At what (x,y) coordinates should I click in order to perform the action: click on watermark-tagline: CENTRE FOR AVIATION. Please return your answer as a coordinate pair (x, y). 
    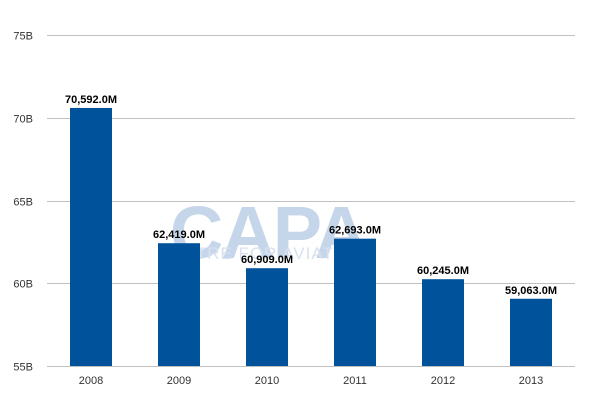
    Looking at the image, I should click on (262, 253).